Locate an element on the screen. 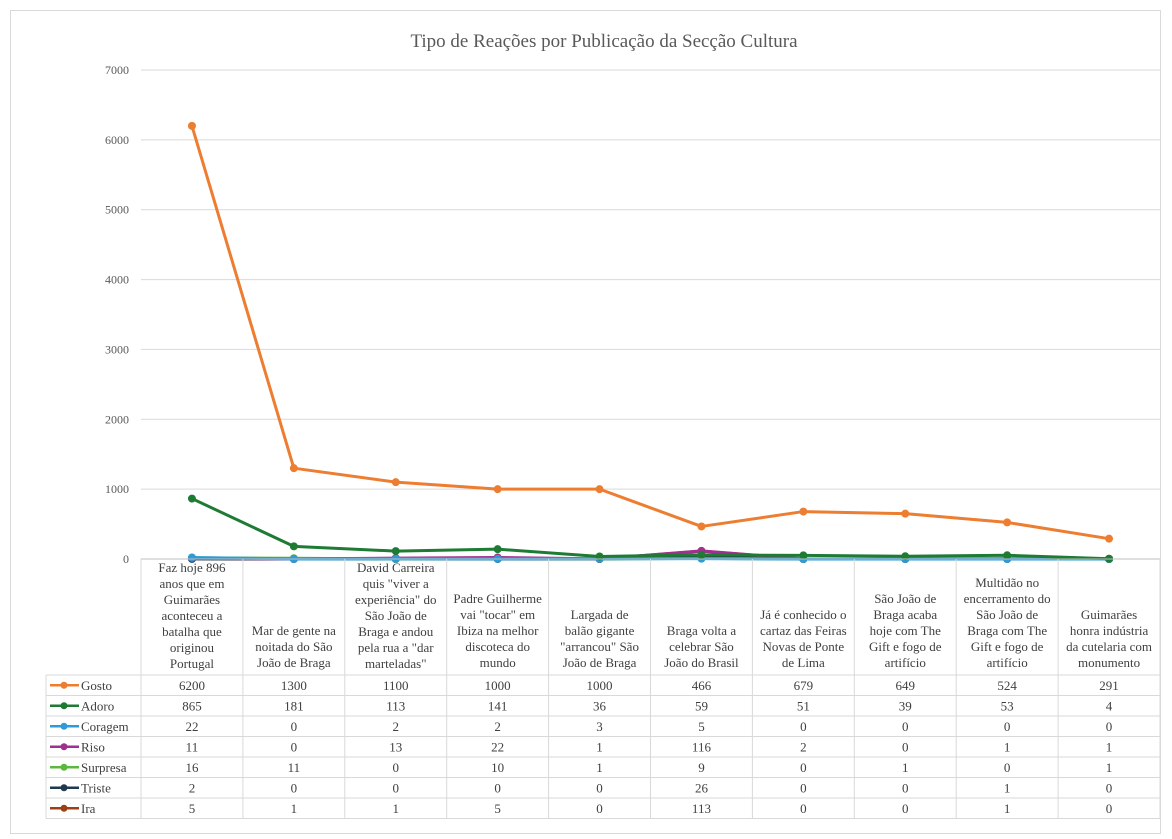 The image size is (1172, 839). data-table-value: 466 is located at coordinates (702, 685).